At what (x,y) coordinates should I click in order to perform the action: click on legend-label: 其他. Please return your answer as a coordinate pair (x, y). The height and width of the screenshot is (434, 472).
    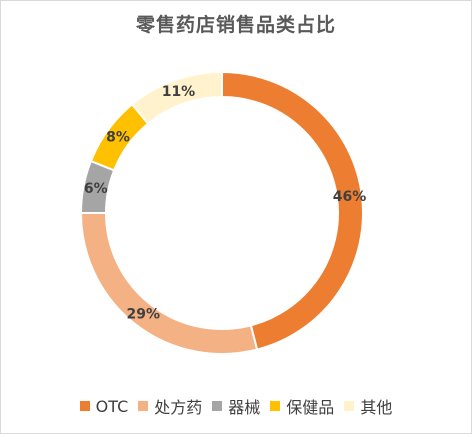
    Looking at the image, I should click on (376, 407).